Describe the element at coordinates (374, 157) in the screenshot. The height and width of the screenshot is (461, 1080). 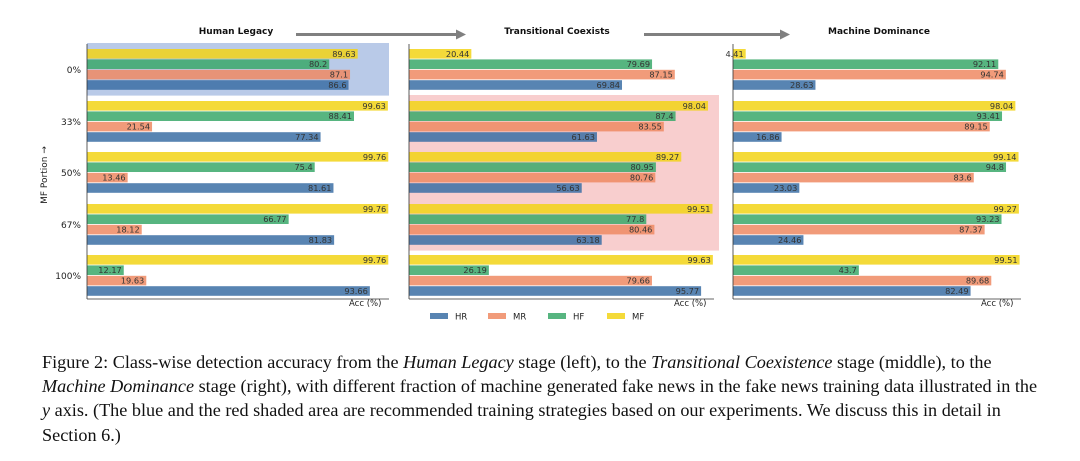
I see `data-label: 99.76` at that location.